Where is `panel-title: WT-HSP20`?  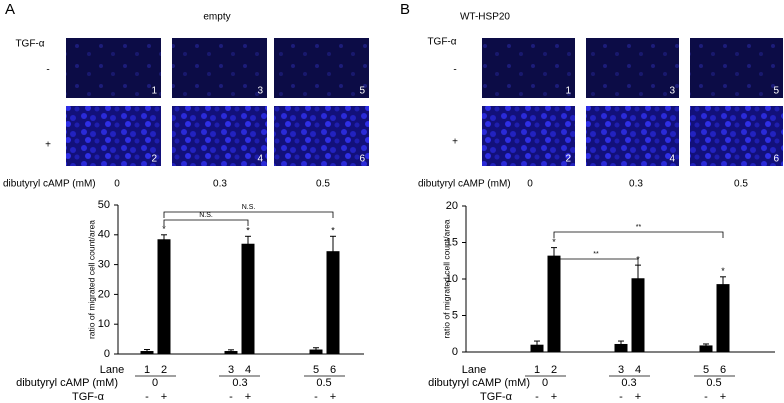
panel-title: WT-HSP20 is located at coordinates (485, 17).